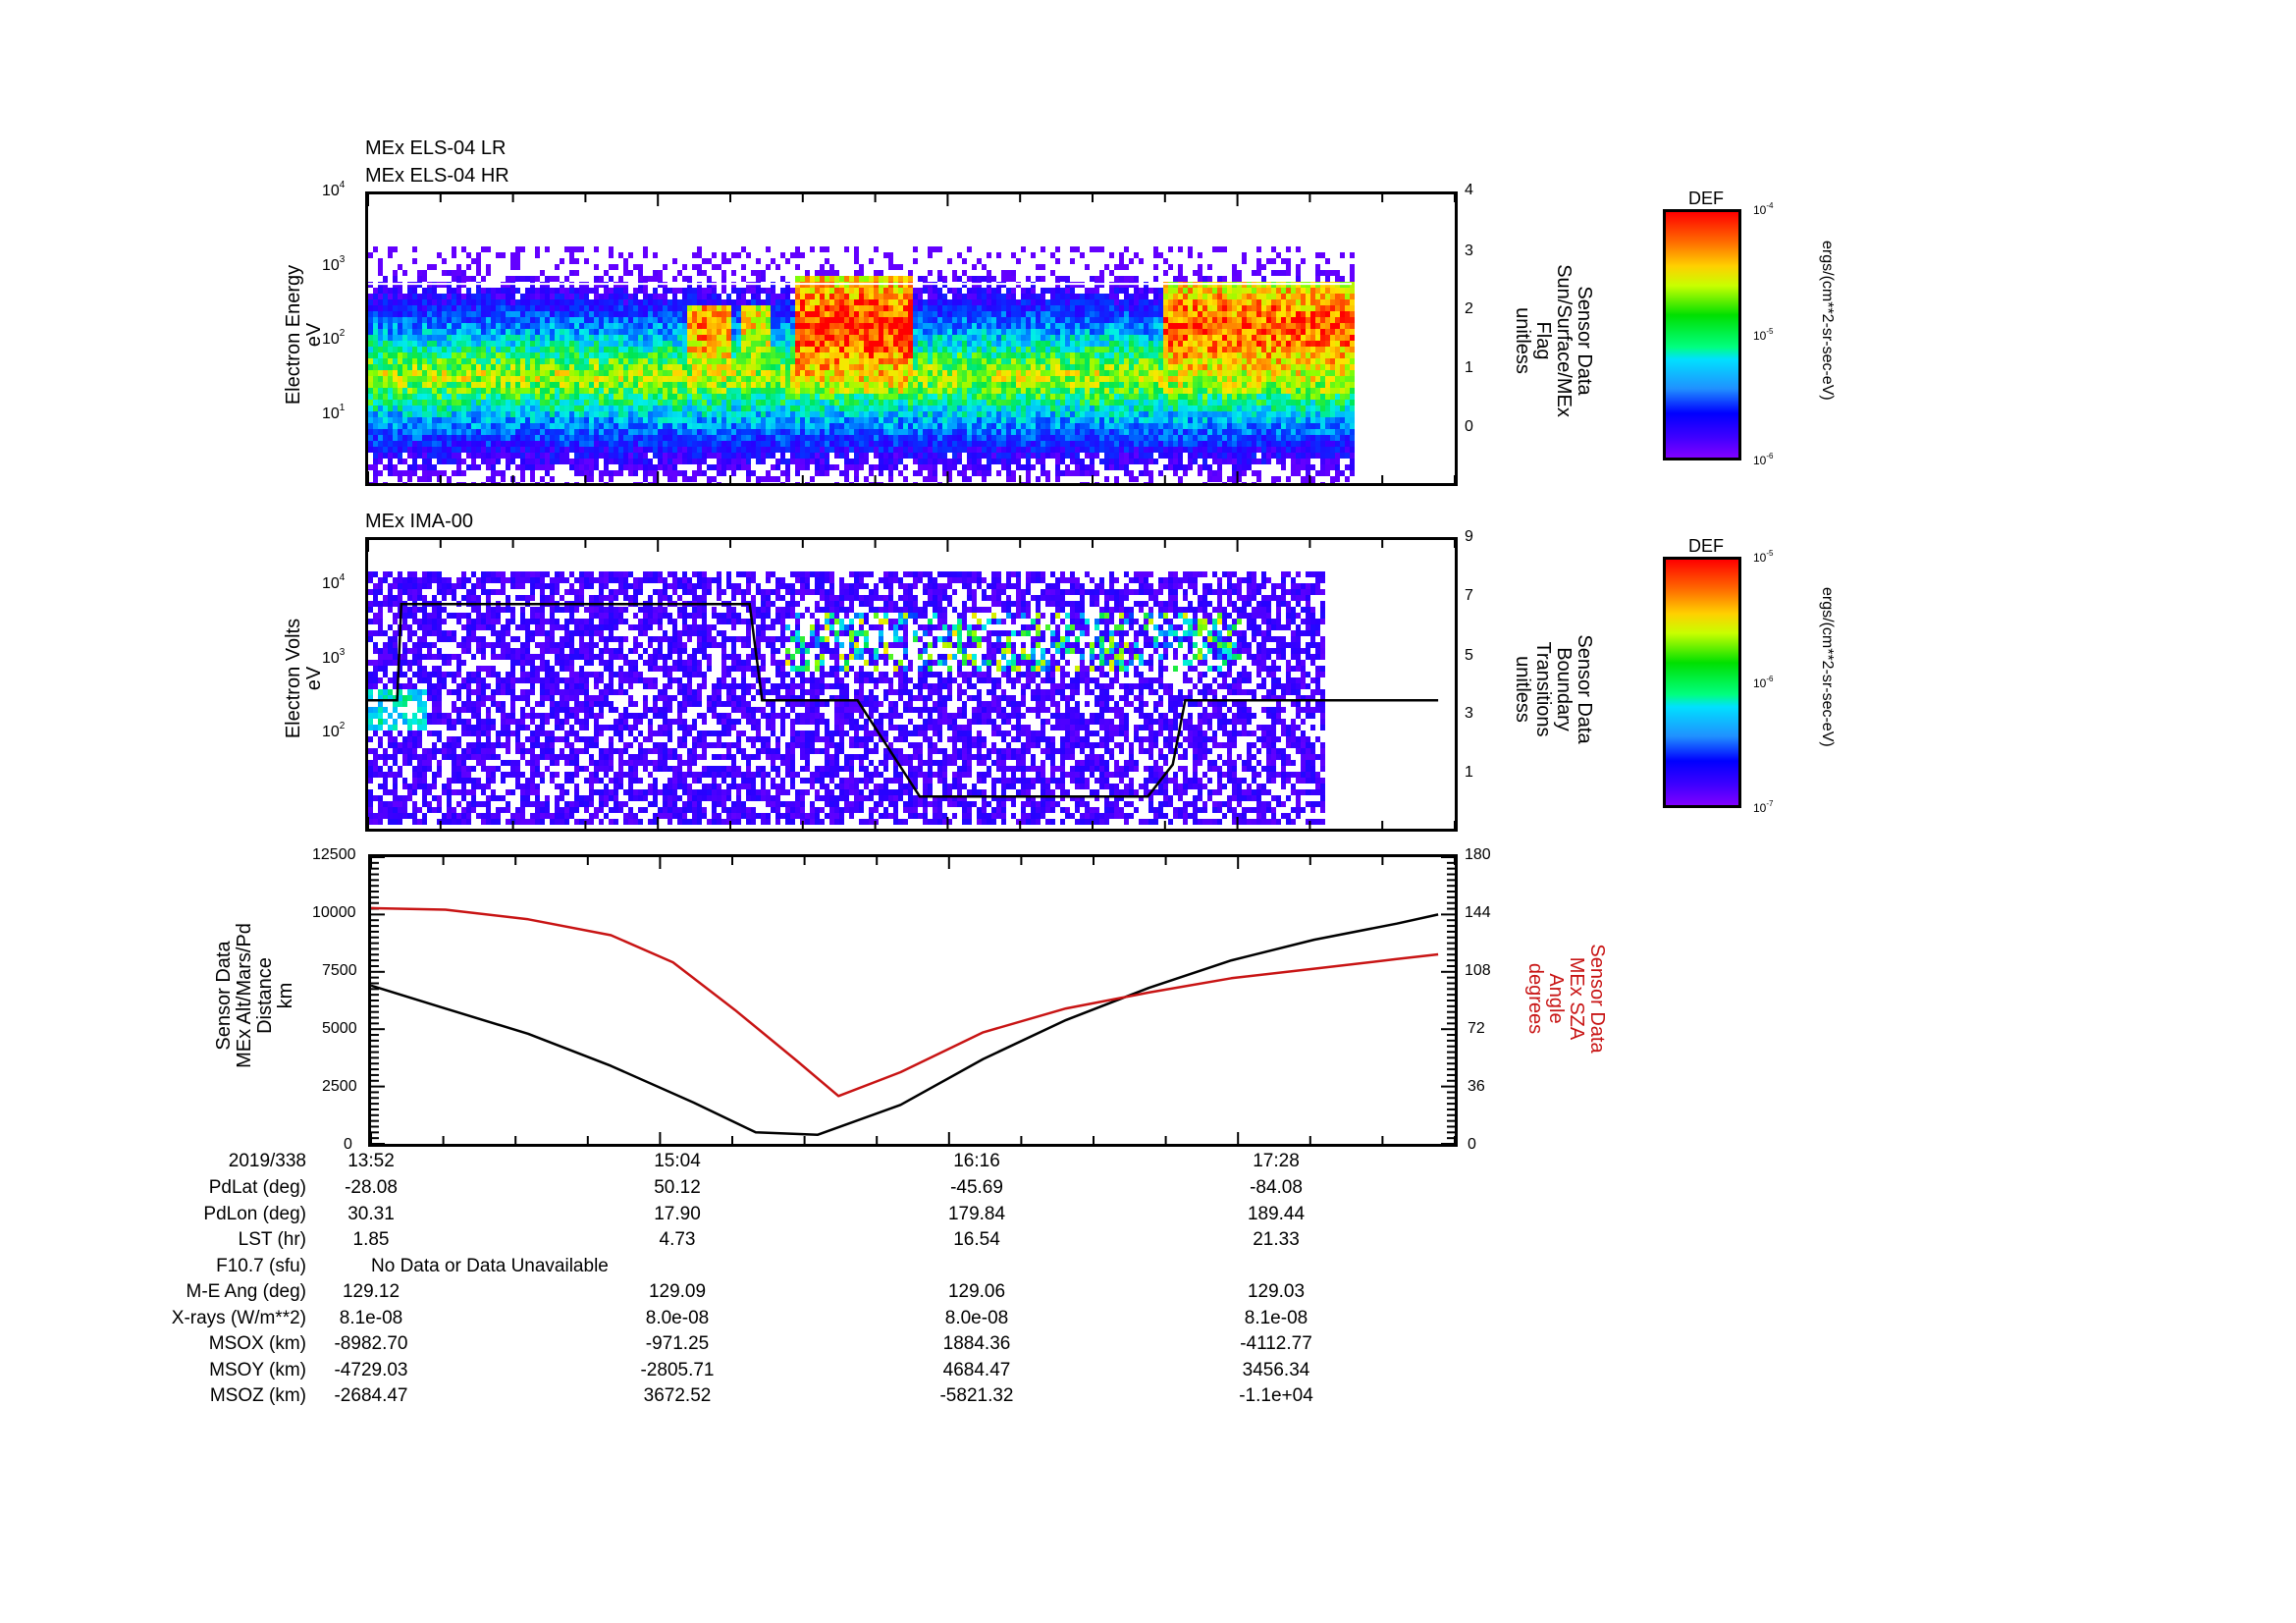 The image size is (2296, 1623). I want to click on ima-spectrogram-panel, so click(911, 684).